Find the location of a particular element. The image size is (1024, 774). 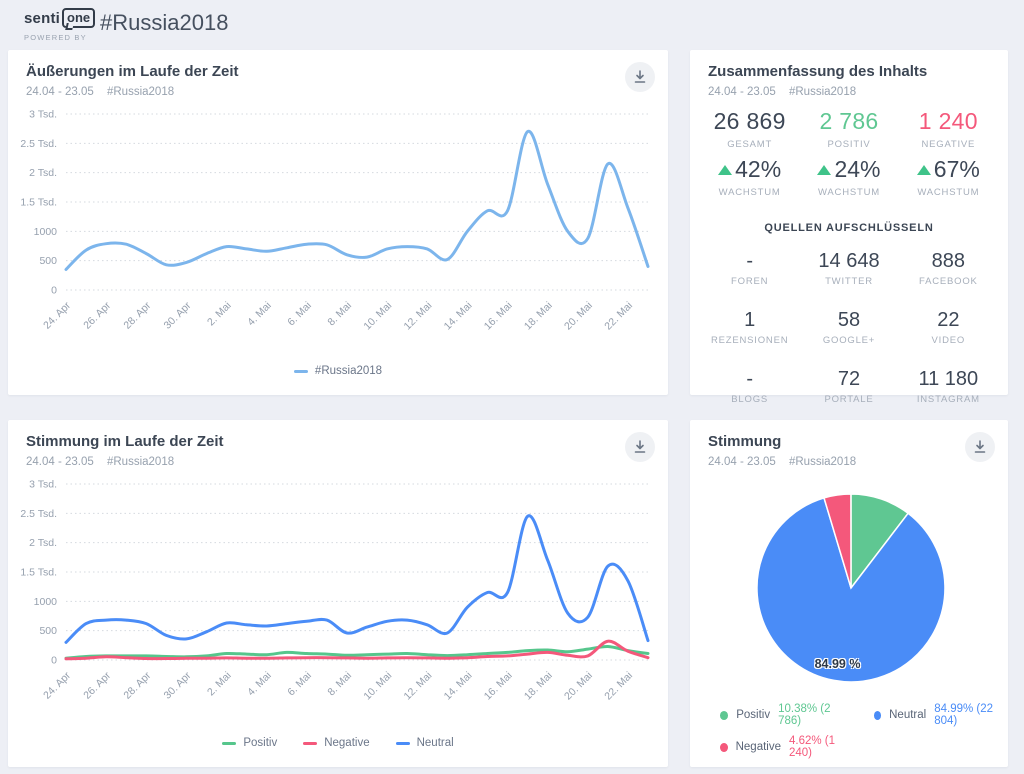

page-title: #Russia2018 is located at coordinates (164, 22).